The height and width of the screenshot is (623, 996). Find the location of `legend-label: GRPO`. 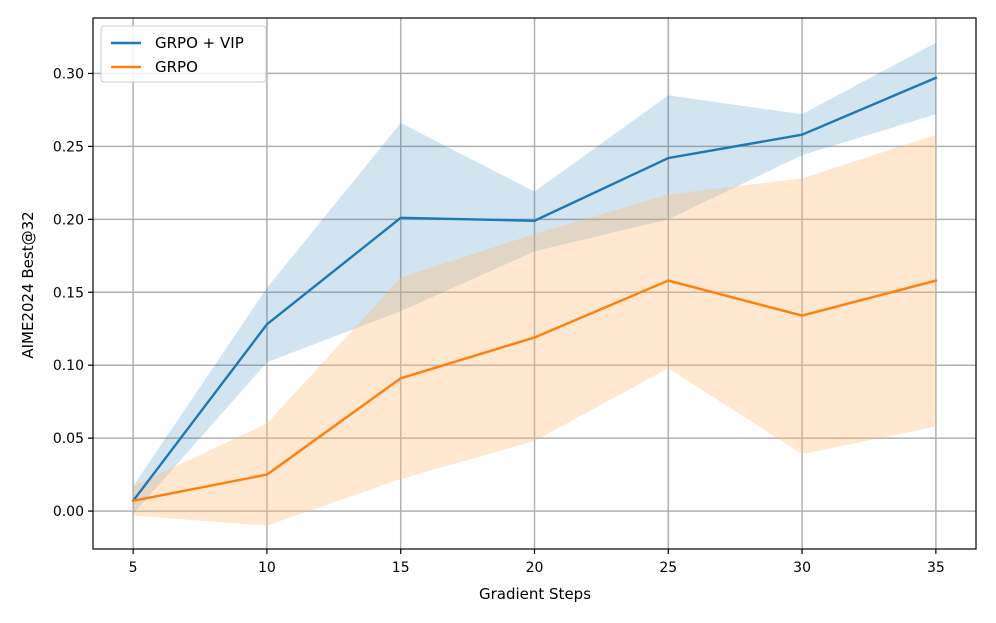

legend-label: GRPO is located at coordinates (176, 67).